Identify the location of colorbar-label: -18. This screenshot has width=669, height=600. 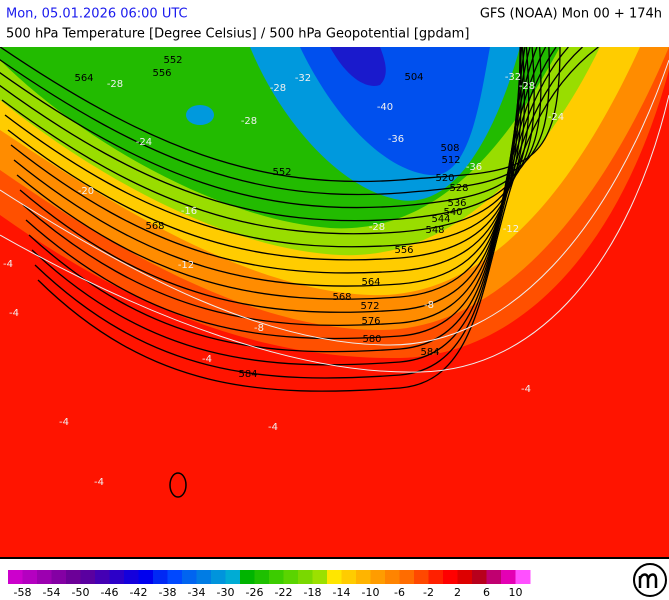
(313, 592).